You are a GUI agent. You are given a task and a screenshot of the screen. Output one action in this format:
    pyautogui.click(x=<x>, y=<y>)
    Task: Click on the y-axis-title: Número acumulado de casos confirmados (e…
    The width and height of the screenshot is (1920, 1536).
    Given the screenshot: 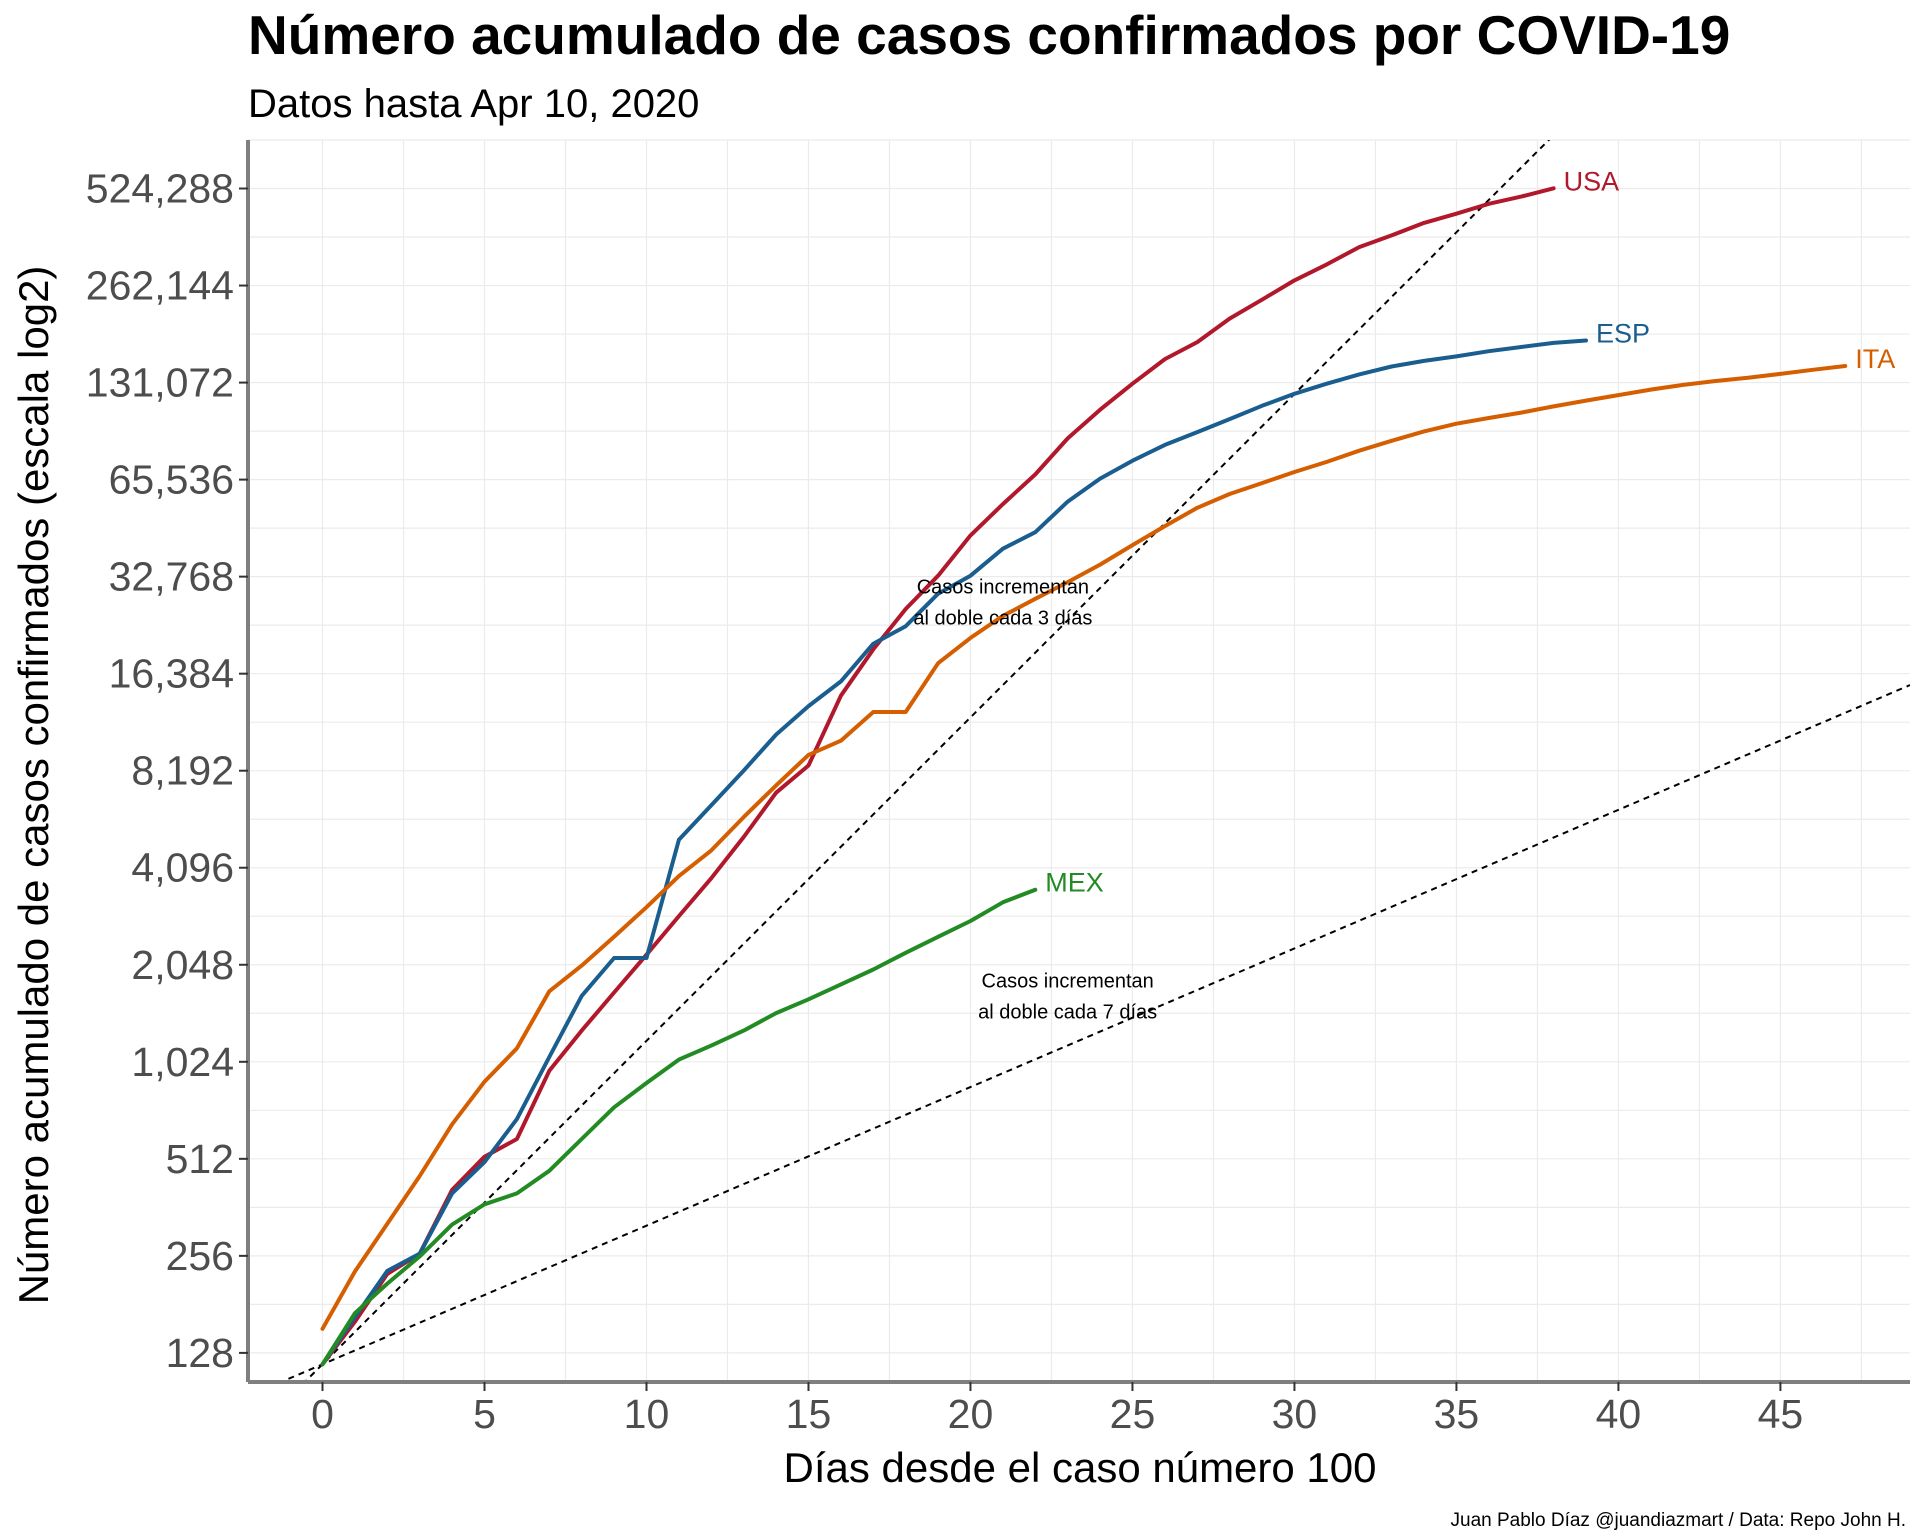 What is the action you would take?
    pyautogui.click(x=33, y=785)
    